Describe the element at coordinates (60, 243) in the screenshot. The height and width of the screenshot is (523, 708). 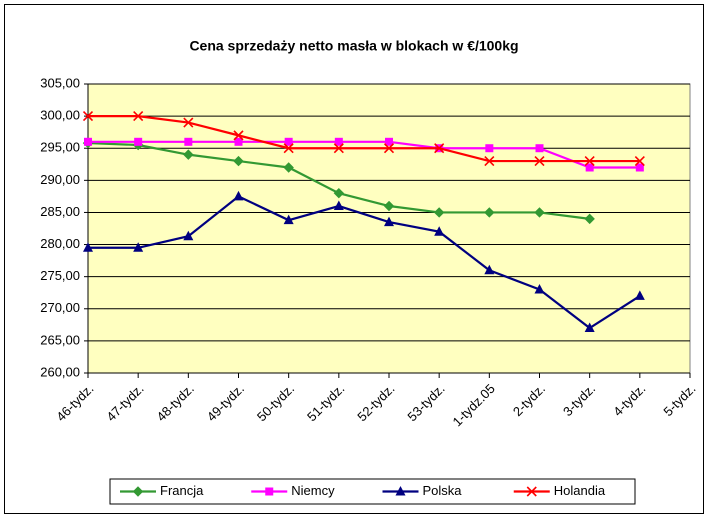
I see `y-tick-label: 280,00` at that location.